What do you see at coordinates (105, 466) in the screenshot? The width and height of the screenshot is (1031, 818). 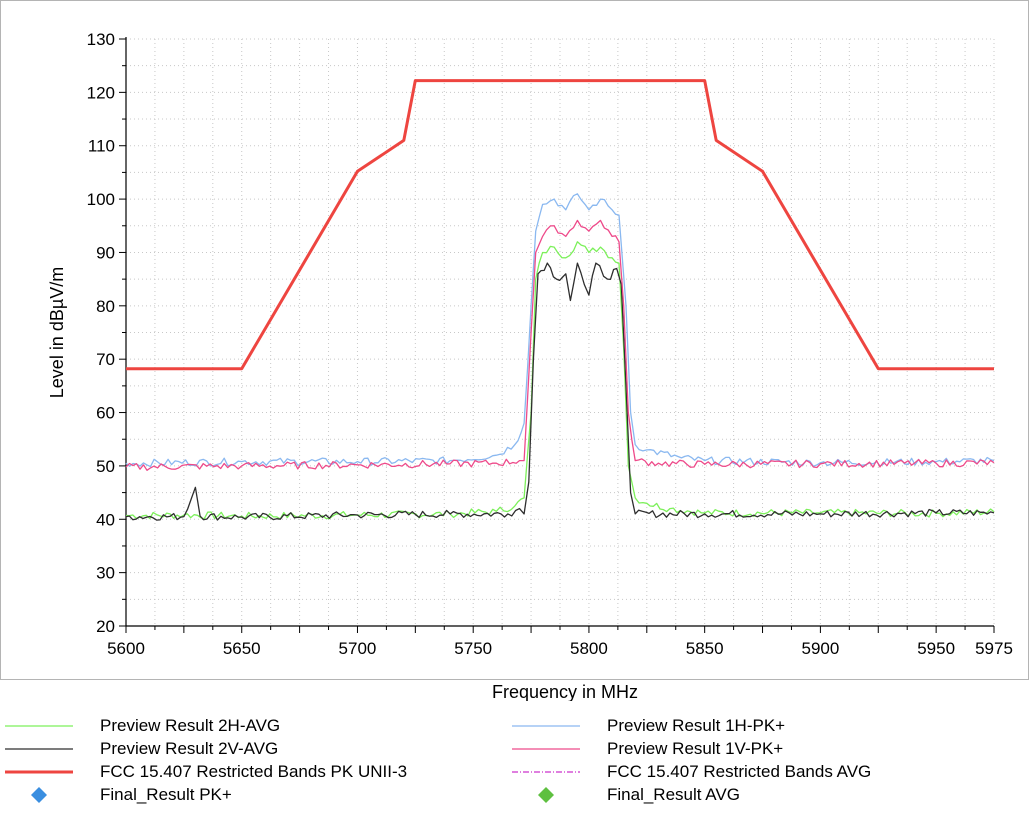 I see `y-tick-label: 50` at bounding box center [105, 466].